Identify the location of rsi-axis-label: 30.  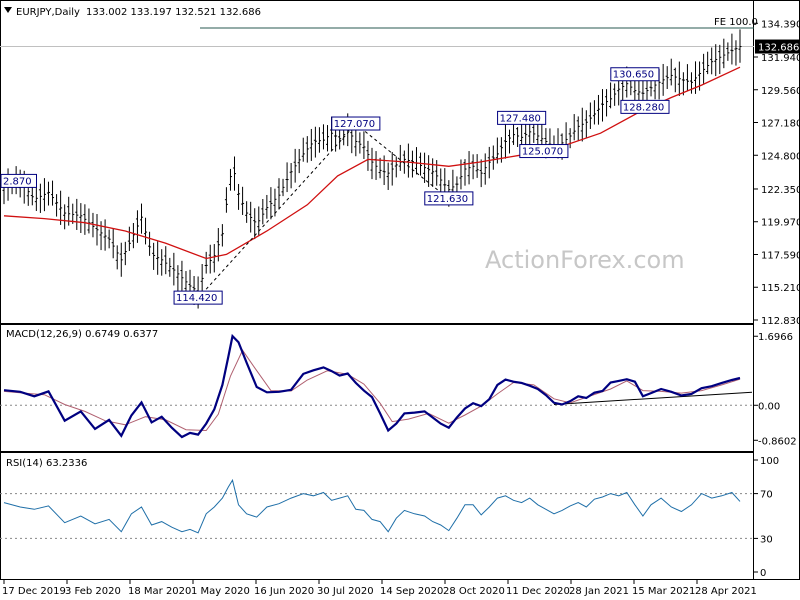
(766, 539).